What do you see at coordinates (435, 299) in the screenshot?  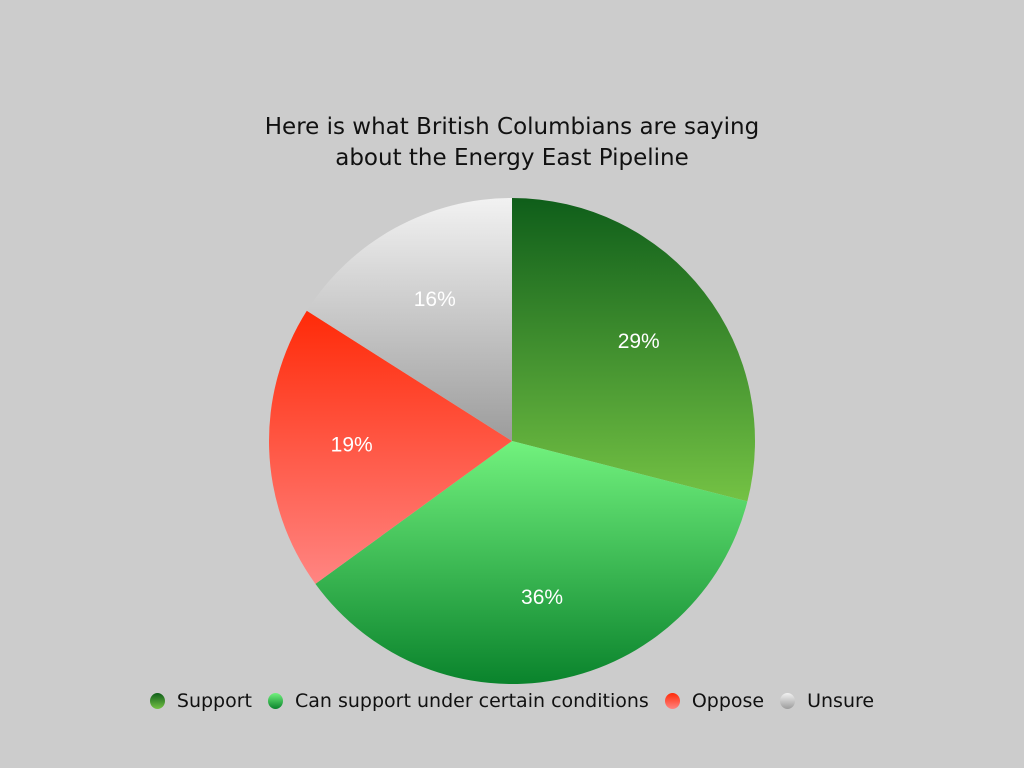 I see `data-label-unsure: 16%` at bounding box center [435, 299].